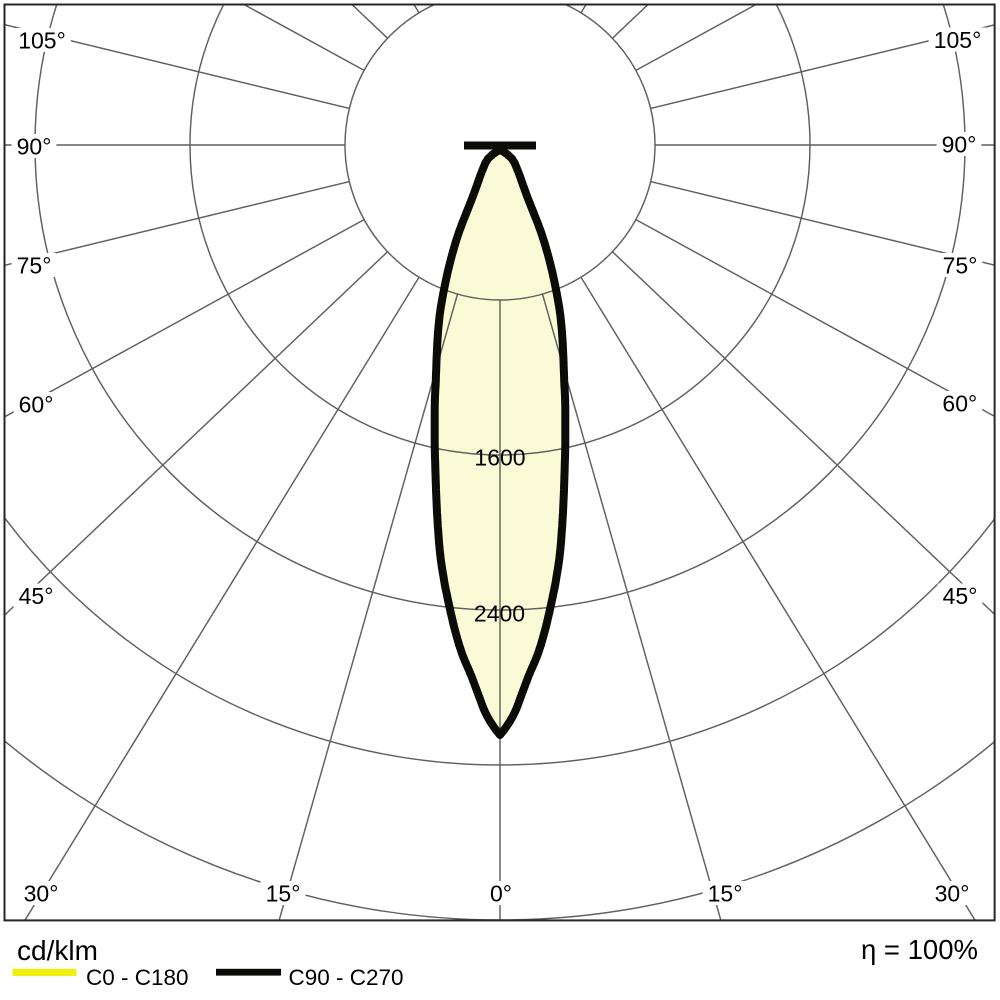 Image resolution: width=1000 pixels, height=1000 pixels. I want to click on svg-text: η = 100%, so click(919, 949).